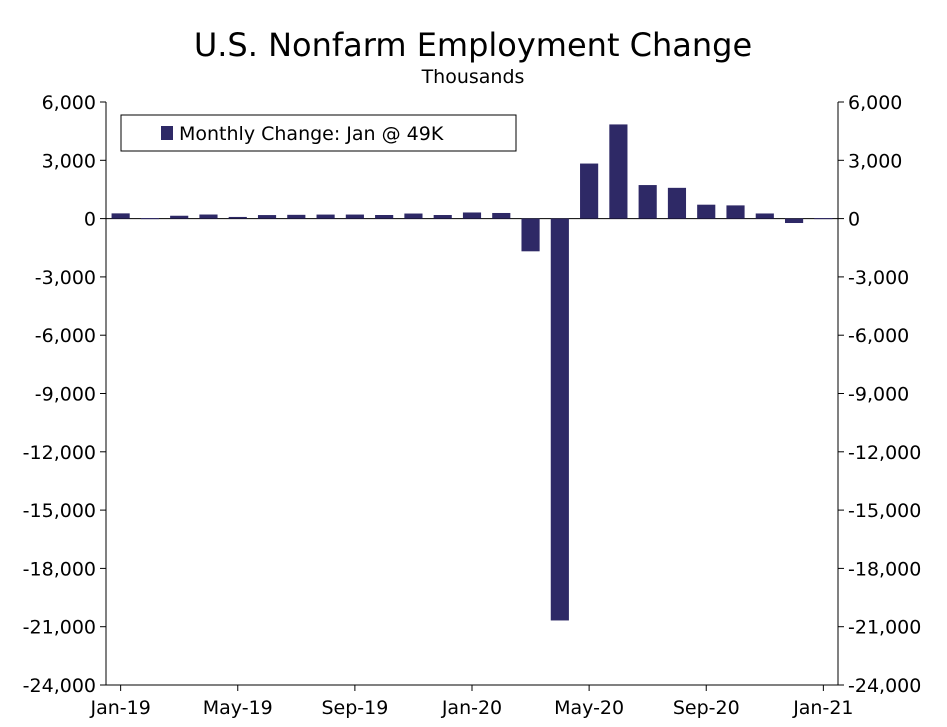  Describe the element at coordinates (90, 220) in the screenshot. I see `left-tick-label: 0` at that location.